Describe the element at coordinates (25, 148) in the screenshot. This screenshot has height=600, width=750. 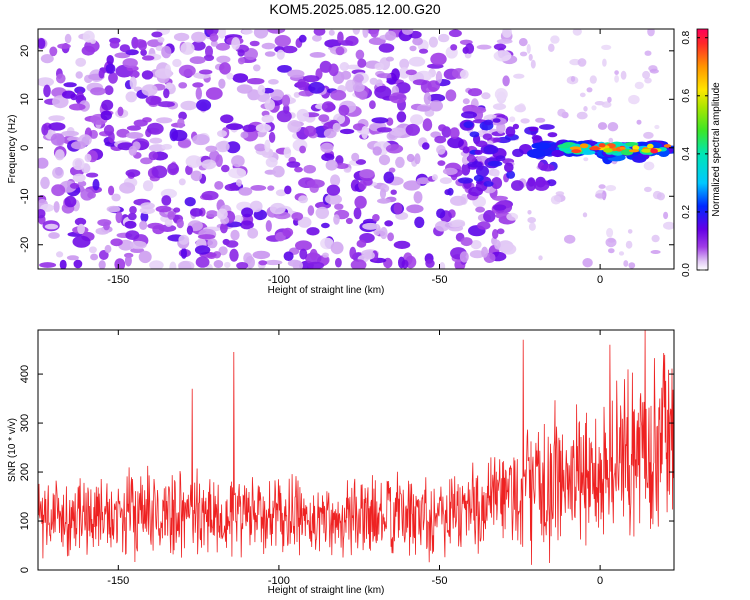
I see `heatmap-ytick-label: 0` at that location.